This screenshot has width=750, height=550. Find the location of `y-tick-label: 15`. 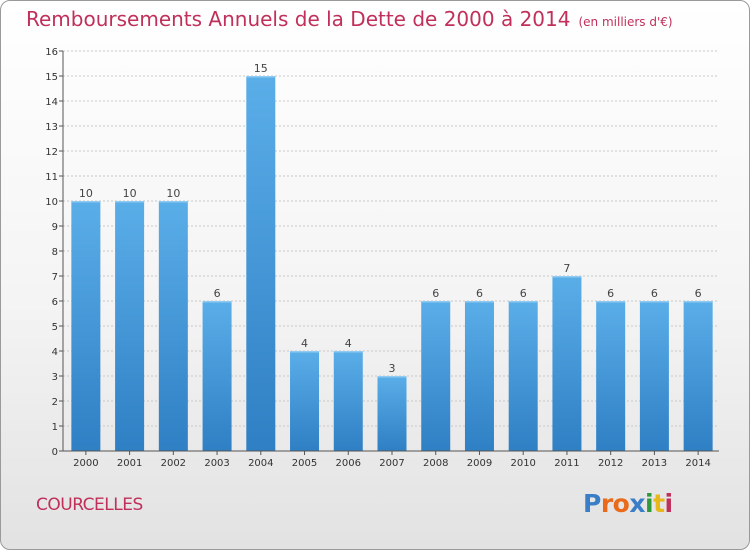

y-tick-label: 15 is located at coordinates (51, 77).